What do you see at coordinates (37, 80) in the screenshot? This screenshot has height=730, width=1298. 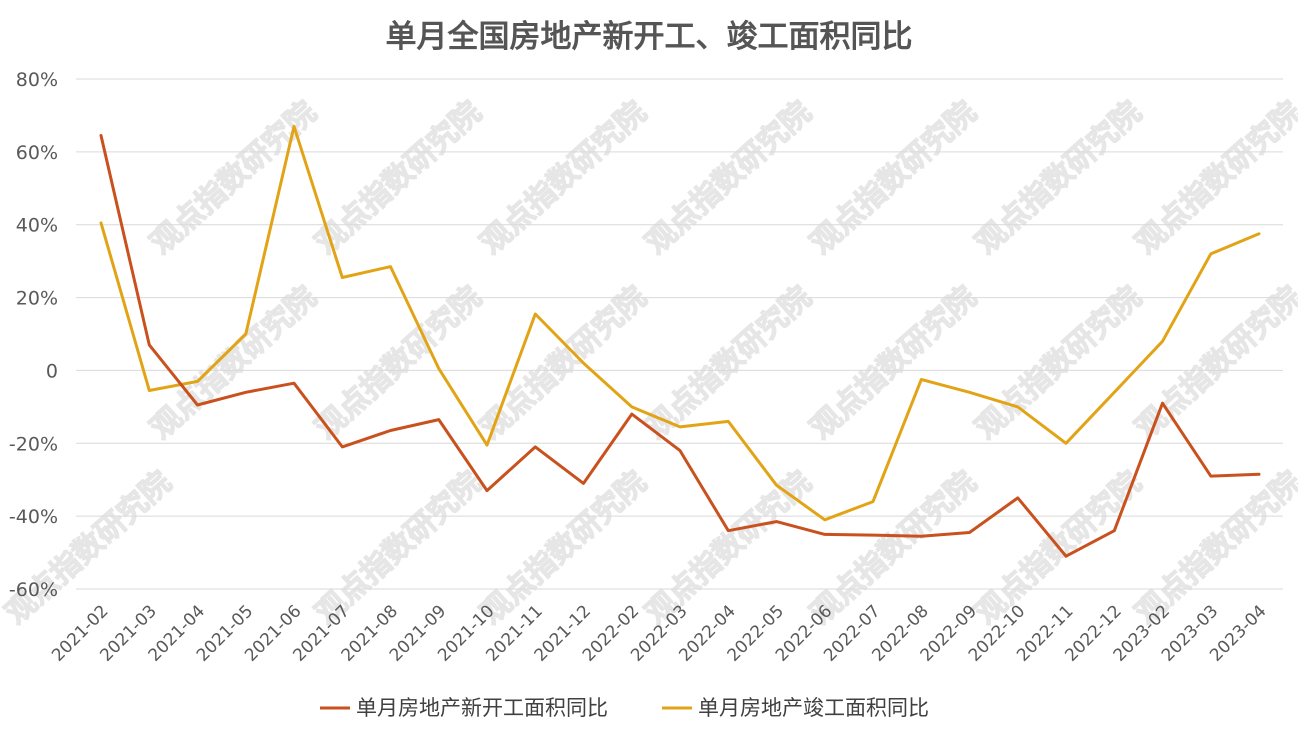 I see `y-tick-label: 80%` at bounding box center [37, 80].